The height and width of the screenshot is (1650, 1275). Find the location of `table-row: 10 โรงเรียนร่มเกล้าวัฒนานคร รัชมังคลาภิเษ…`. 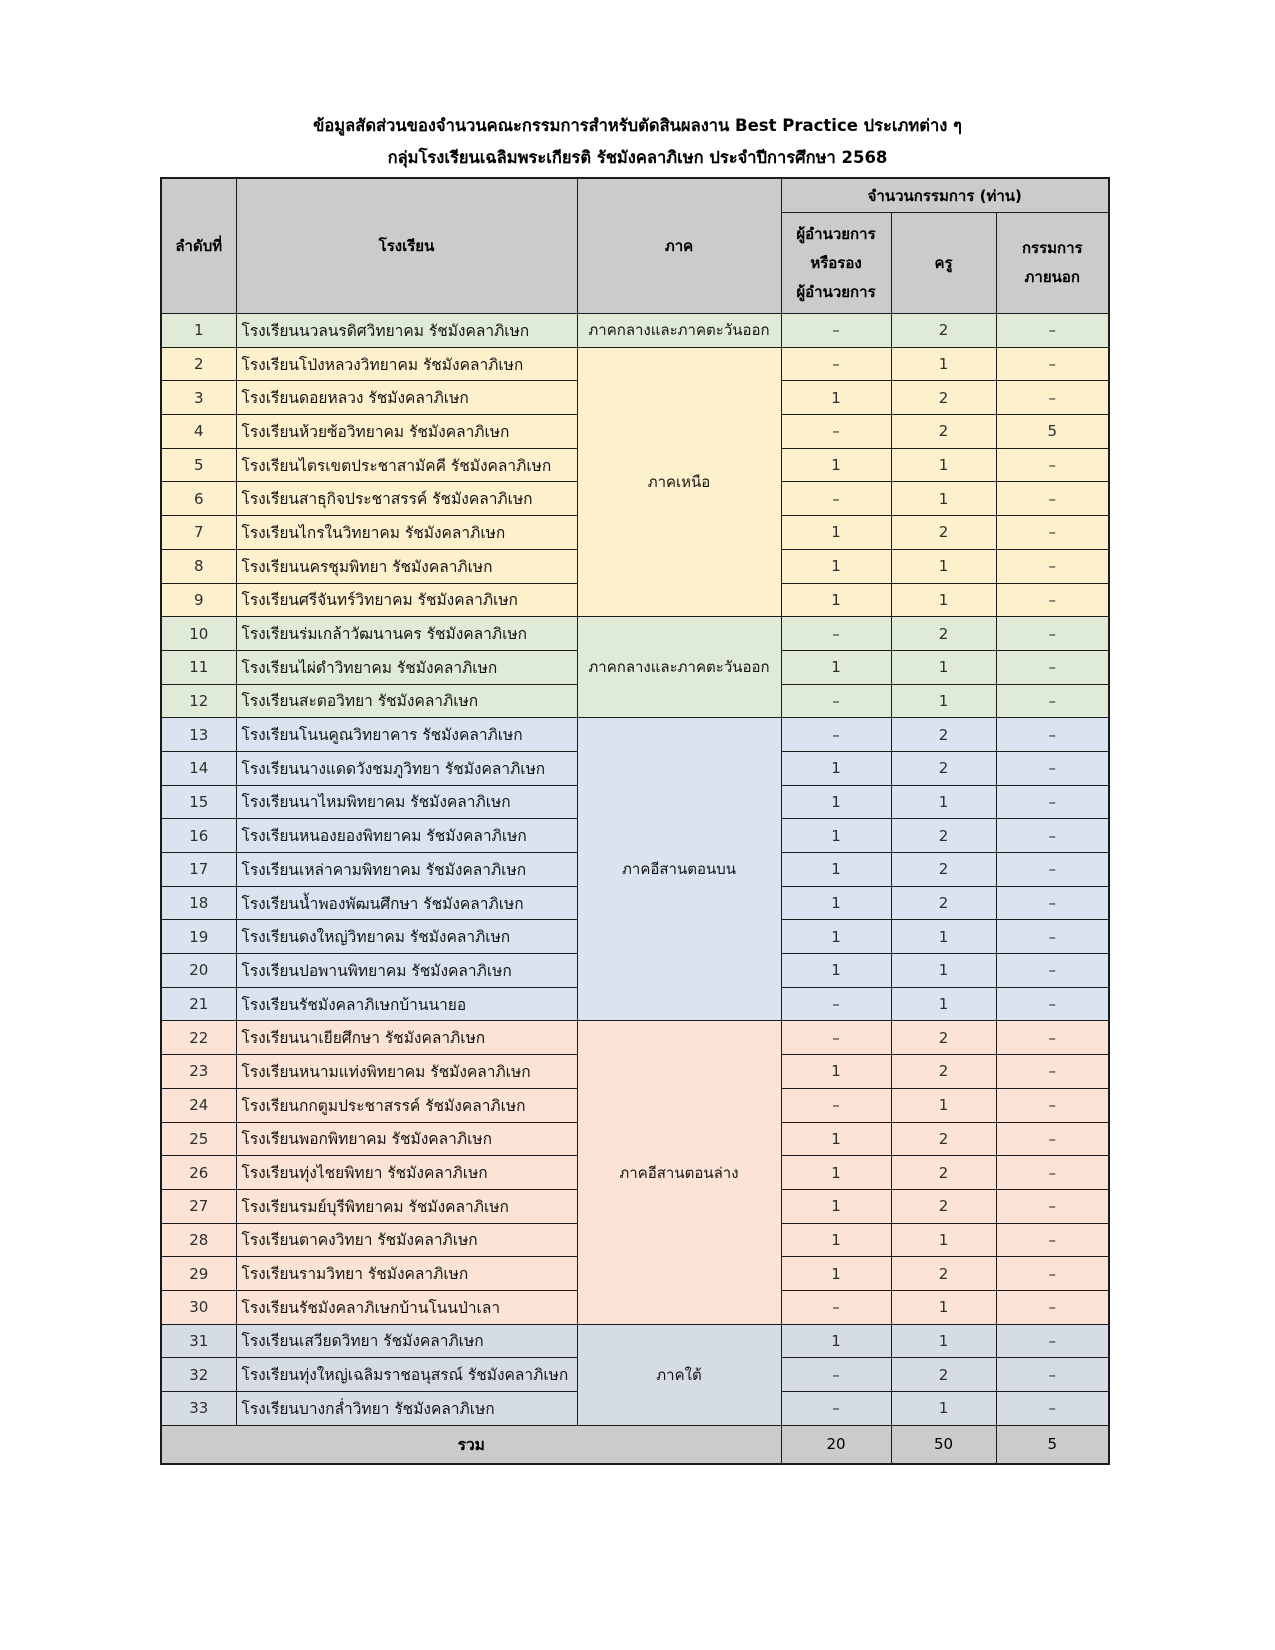

table-row: 10 โรงเรียนร่มเกล้าวัฒนานคร รัชมังคลาภิเษ… is located at coordinates (635, 667).